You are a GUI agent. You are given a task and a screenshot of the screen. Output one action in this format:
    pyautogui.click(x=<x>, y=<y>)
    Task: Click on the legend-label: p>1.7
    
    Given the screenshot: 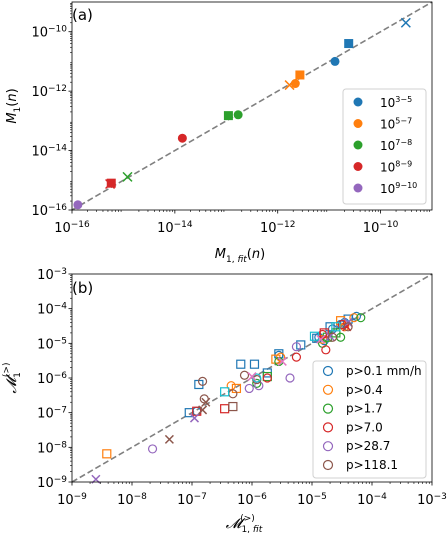 What is the action you would take?
    pyautogui.click(x=364, y=409)
    